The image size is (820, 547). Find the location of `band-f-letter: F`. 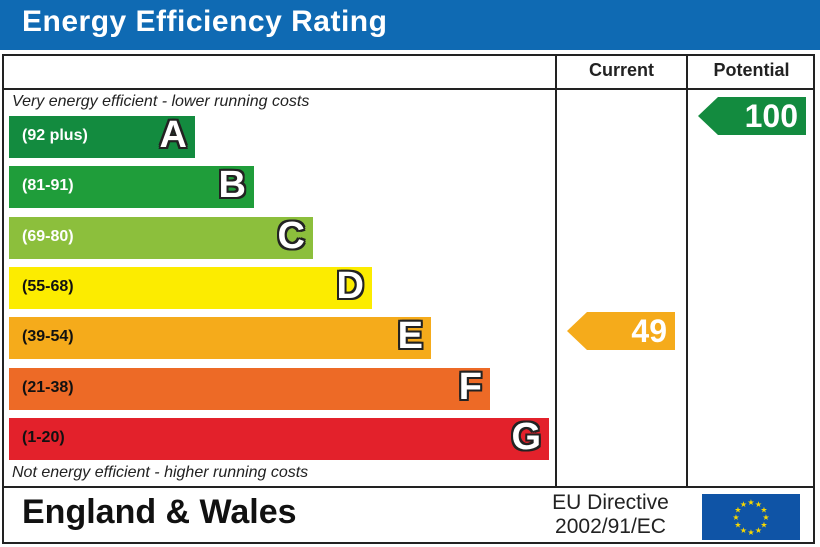

band-f-letter: F is located at coordinates (470, 387).